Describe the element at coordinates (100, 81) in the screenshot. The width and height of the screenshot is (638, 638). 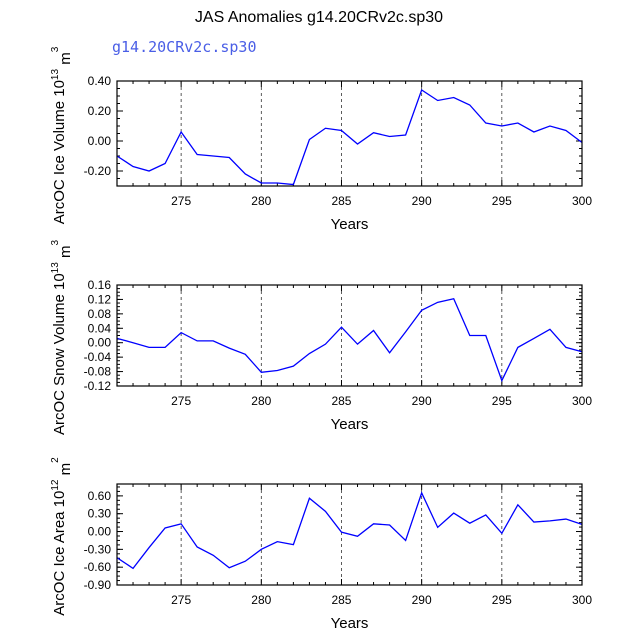
I see `y-tick-label: 0.40` at that location.